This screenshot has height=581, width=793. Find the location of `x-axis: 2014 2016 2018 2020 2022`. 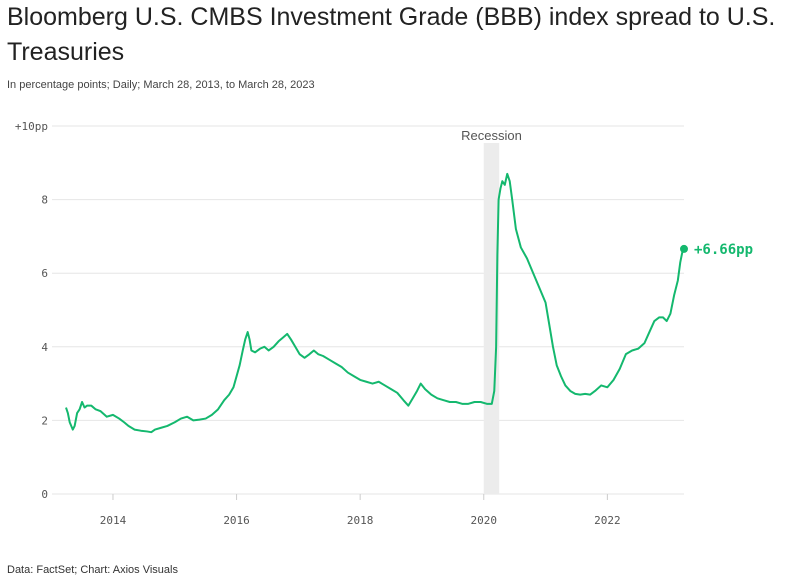

x-axis: 2014 2016 2018 2020 2022 is located at coordinates (360, 510).